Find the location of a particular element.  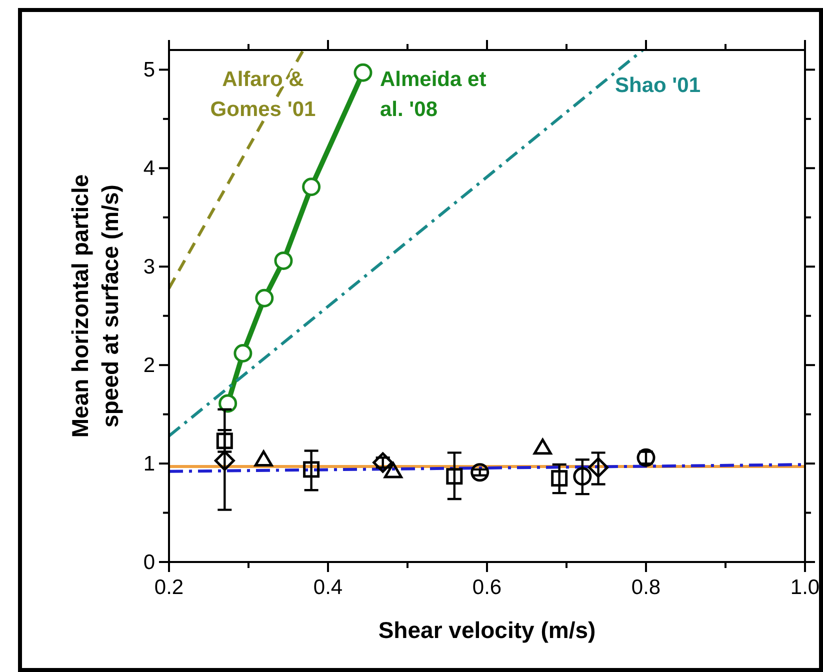

x-tick-label: 0.4 is located at coordinates (328, 587).